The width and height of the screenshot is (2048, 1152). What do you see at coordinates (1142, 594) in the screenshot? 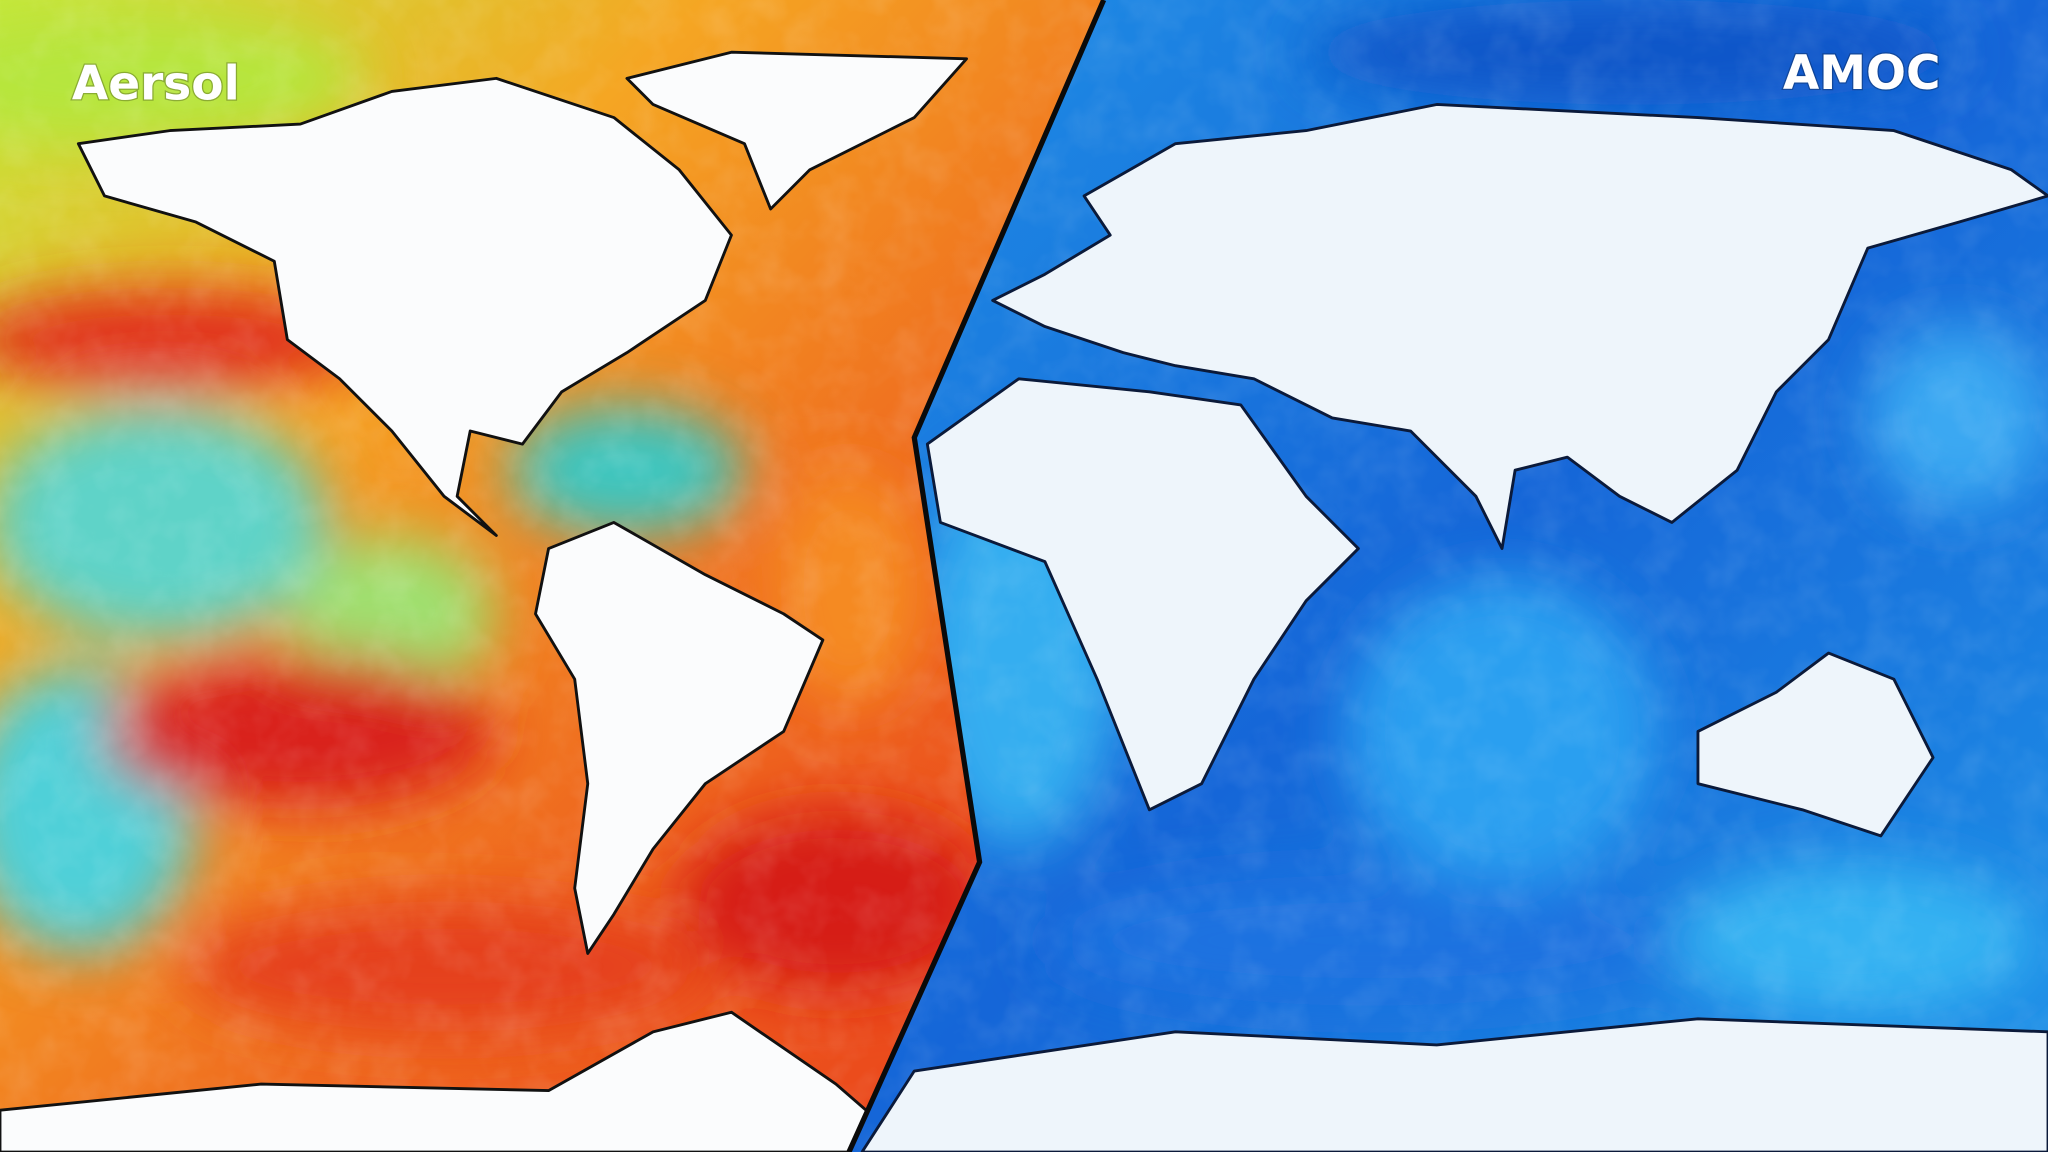
I see `africa` at bounding box center [1142, 594].